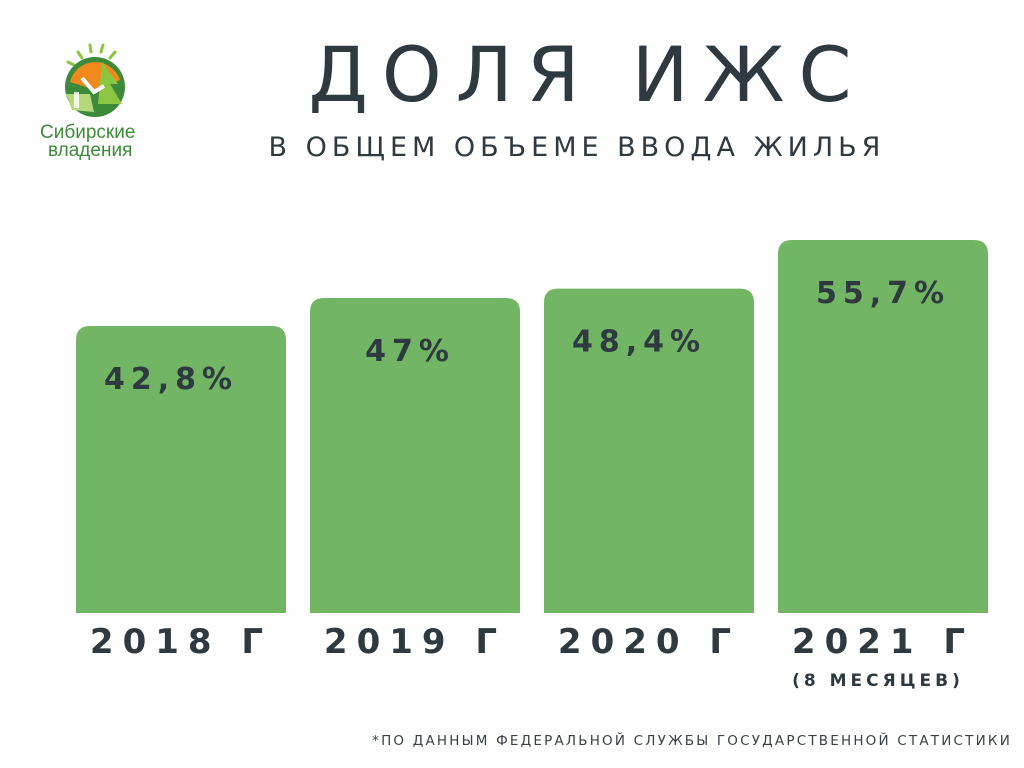 The width and height of the screenshot is (1024, 768). What do you see at coordinates (95, 80) in the screenshot?
I see `sun-forest-logo-icon` at bounding box center [95, 80].